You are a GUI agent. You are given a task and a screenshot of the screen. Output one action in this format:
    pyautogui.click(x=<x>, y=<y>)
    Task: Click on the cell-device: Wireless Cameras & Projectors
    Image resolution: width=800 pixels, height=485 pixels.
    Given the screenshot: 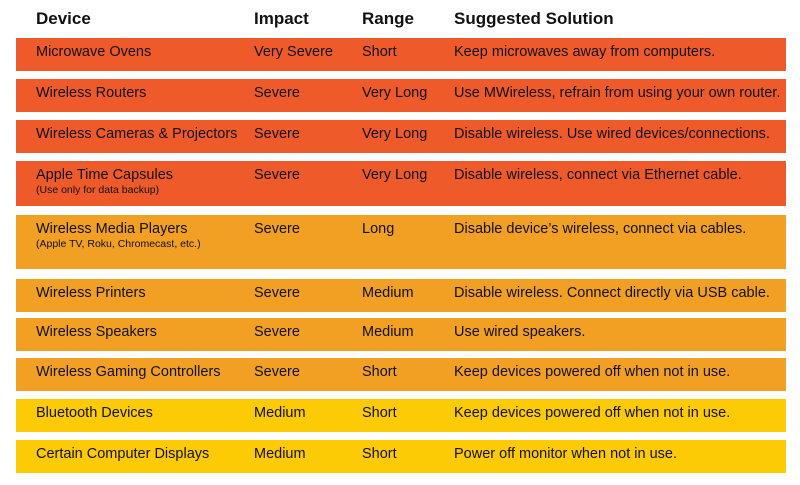 What is the action you would take?
    pyautogui.click(x=136, y=134)
    